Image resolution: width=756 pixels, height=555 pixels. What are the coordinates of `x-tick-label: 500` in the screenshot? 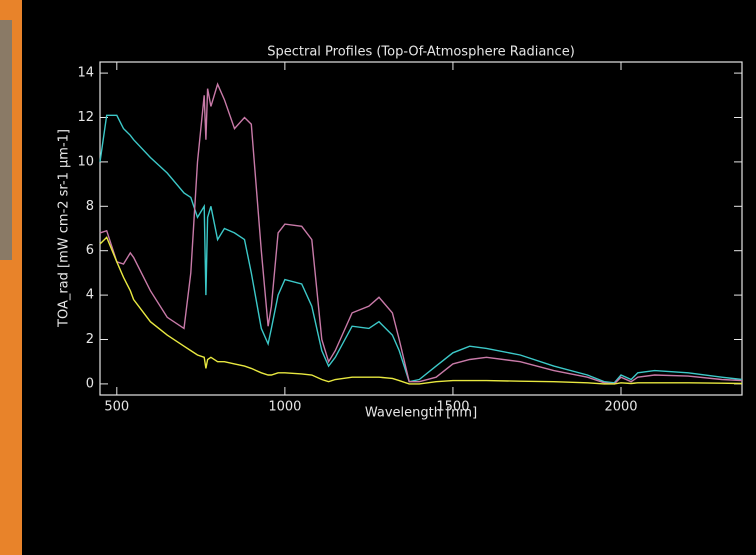 It's located at (116, 407).